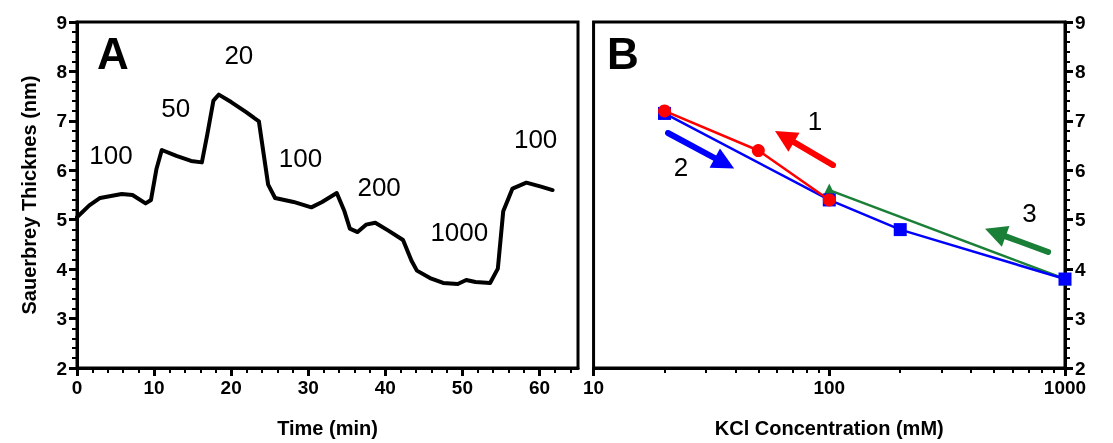 Image resolution: width=1113 pixels, height=443 pixels. Describe the element at coordinates (61, 368) in the screenshot. I see `y-tick-label: 2` at that location.